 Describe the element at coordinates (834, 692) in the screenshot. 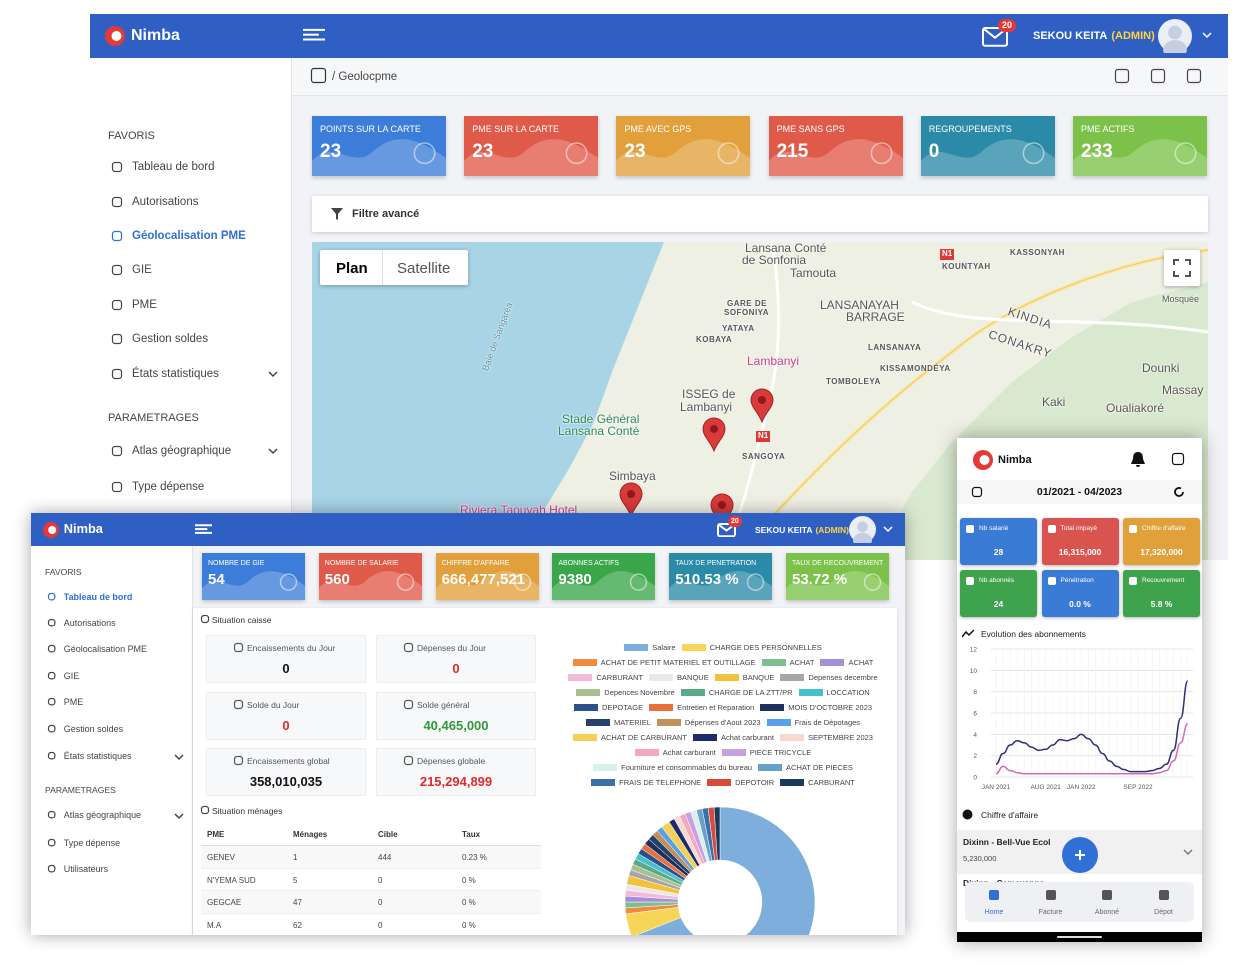

I see `legend-item: LOCCATION` at that location.